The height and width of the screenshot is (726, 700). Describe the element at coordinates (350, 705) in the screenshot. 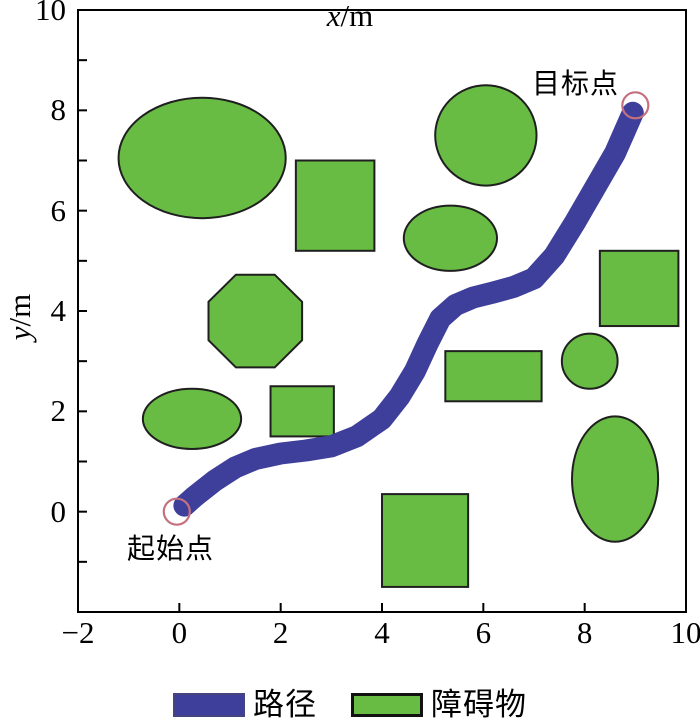

I see `legend: 路径 障碍物` at that location.